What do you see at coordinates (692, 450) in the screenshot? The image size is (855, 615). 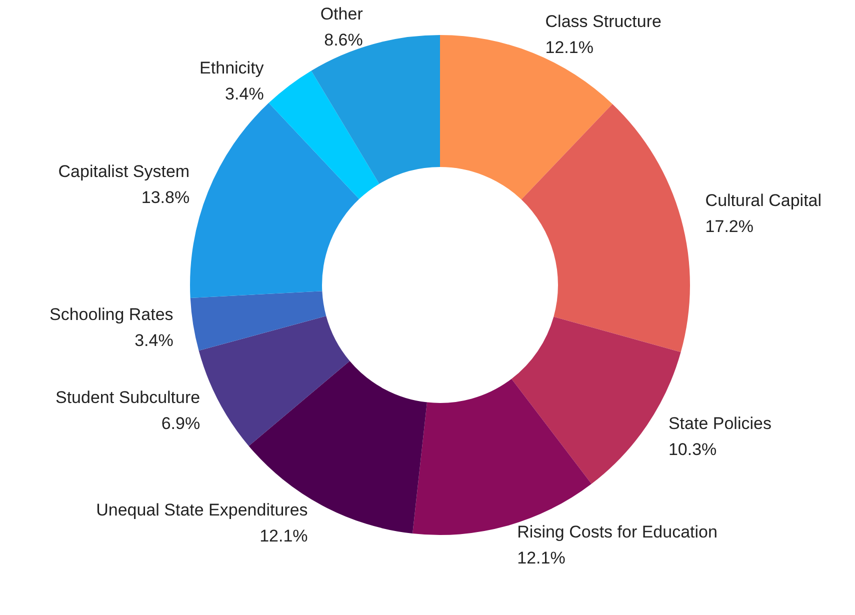 I see `data-label: 10.3%` at bounding box center [692, 450].